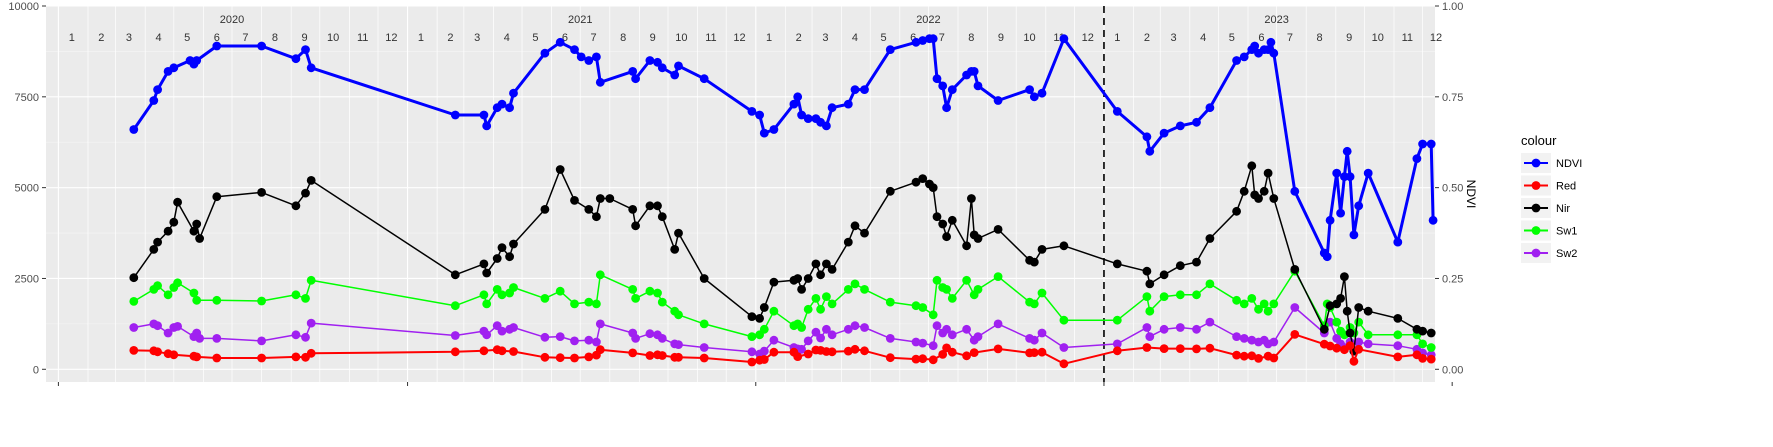 The width and height of the screenshot is (1773, 447). I want to click on legend-label-nir: Nir, so click(1563, 209).